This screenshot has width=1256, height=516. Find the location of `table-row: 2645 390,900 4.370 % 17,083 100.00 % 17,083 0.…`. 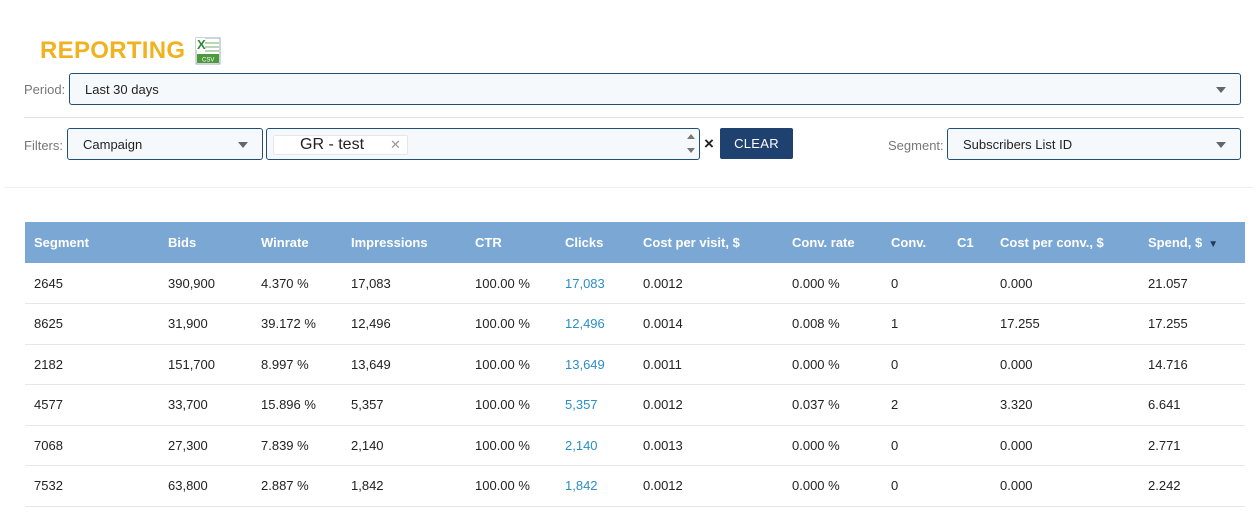

table-row: 2645 390,900 4.370 % 17,083 100.00 % 17,083 0.… is located at coordinates (635, 283).